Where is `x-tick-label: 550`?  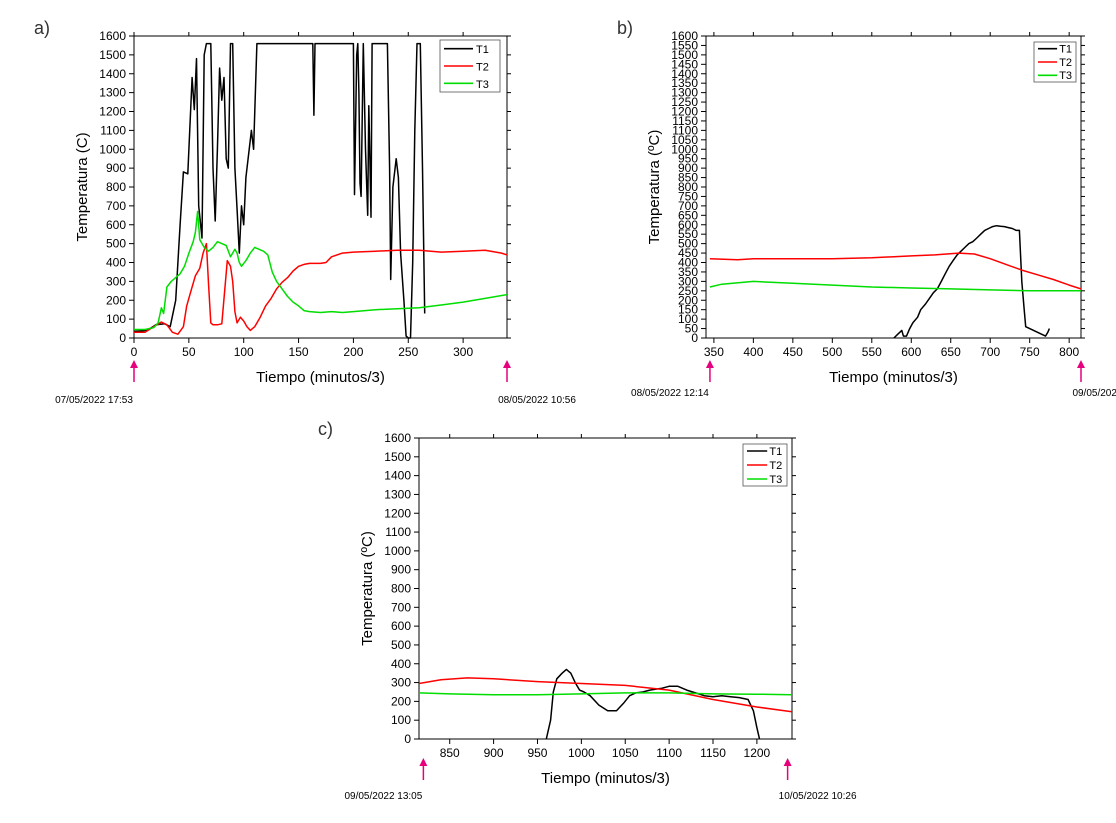
x-tick-label: 550 is located at coordinates (872, 352).